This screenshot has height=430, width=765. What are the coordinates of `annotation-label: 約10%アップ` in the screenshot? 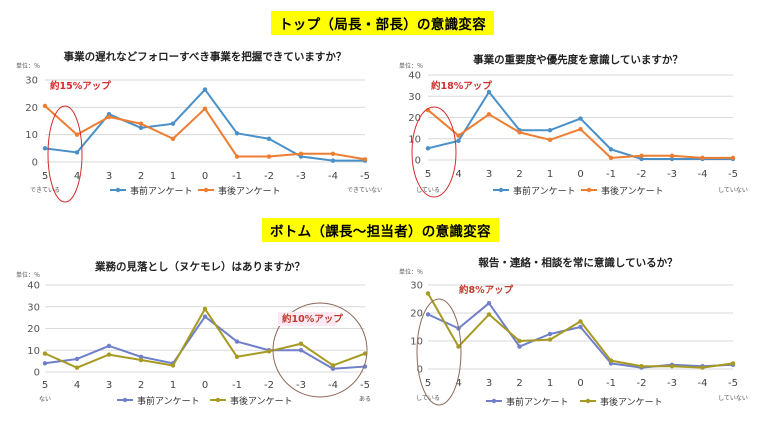 It's located at (312, 319).